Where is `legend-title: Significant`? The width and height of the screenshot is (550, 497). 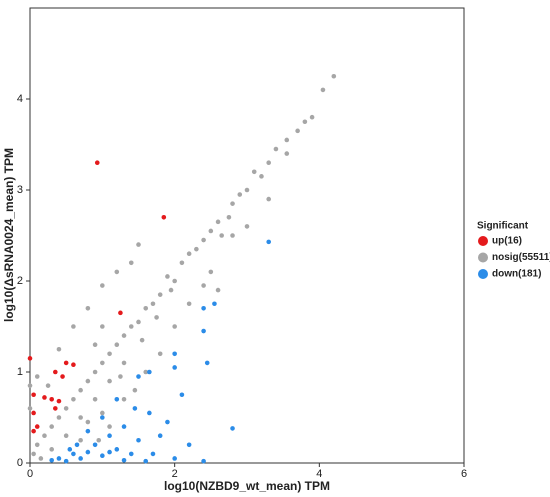 legend-title: Significant is located at coordinates (503, 226).